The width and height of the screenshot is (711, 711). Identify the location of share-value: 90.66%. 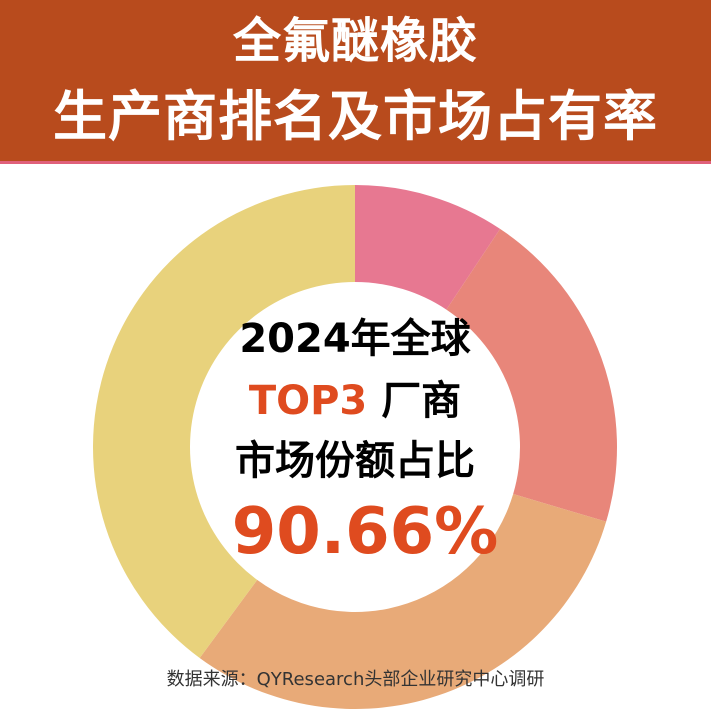
(365, 532).